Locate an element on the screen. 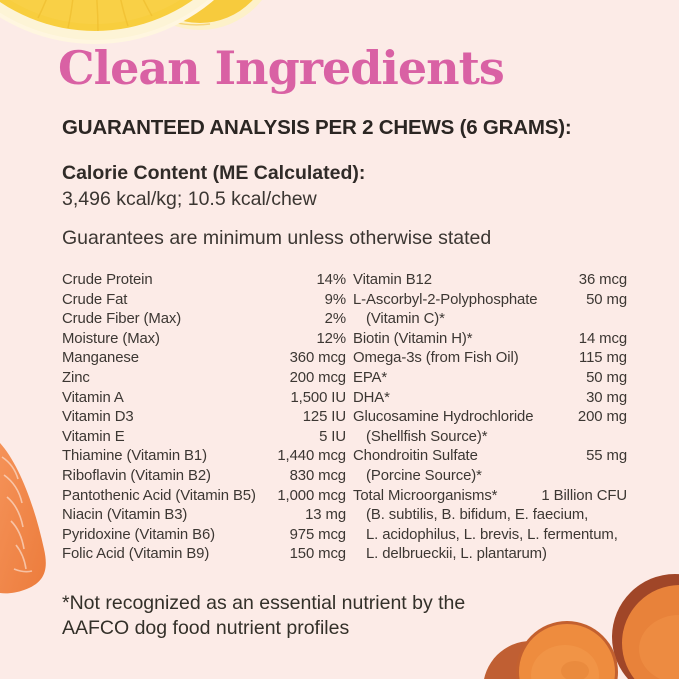  table-row-continuation: (Porcine Source)* is located at coordinates (490, 477).